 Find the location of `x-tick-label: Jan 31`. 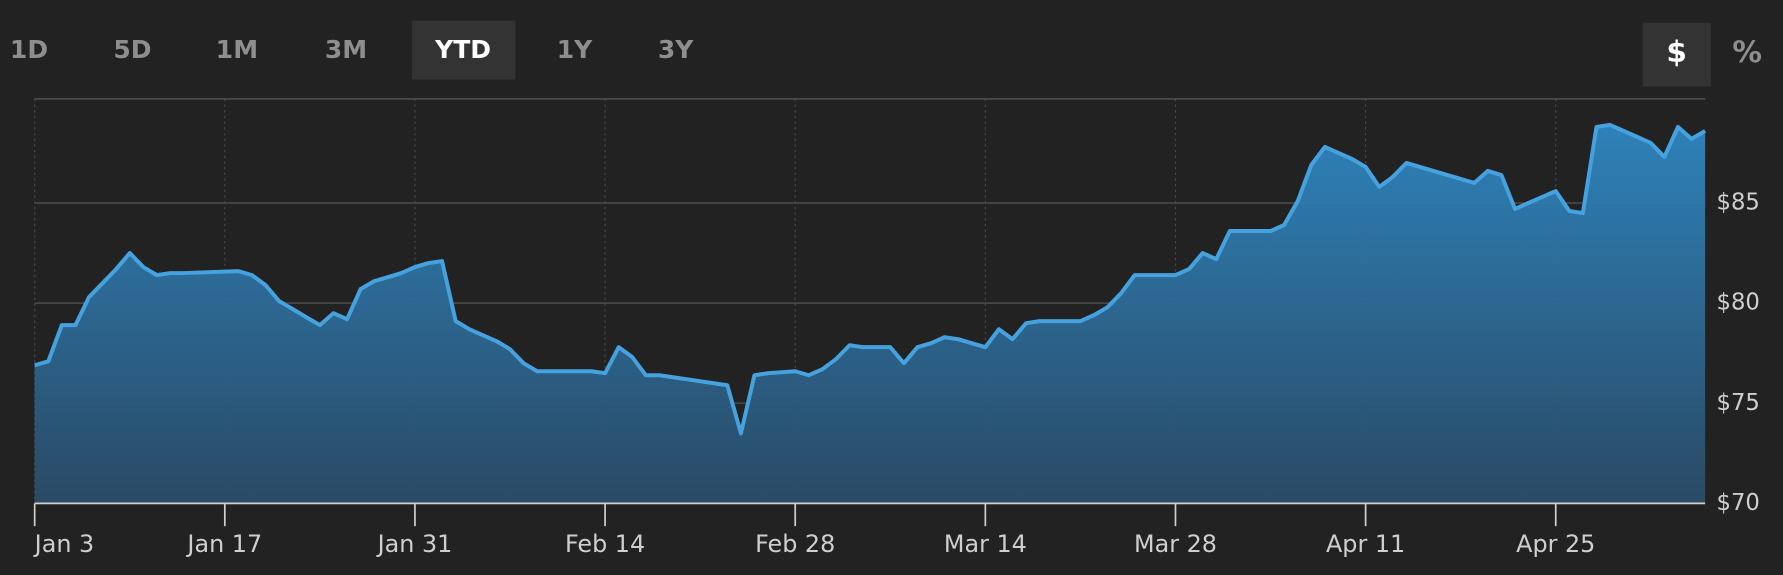

x-tick-label: Jan 31 is located at coordinates (414, 544).